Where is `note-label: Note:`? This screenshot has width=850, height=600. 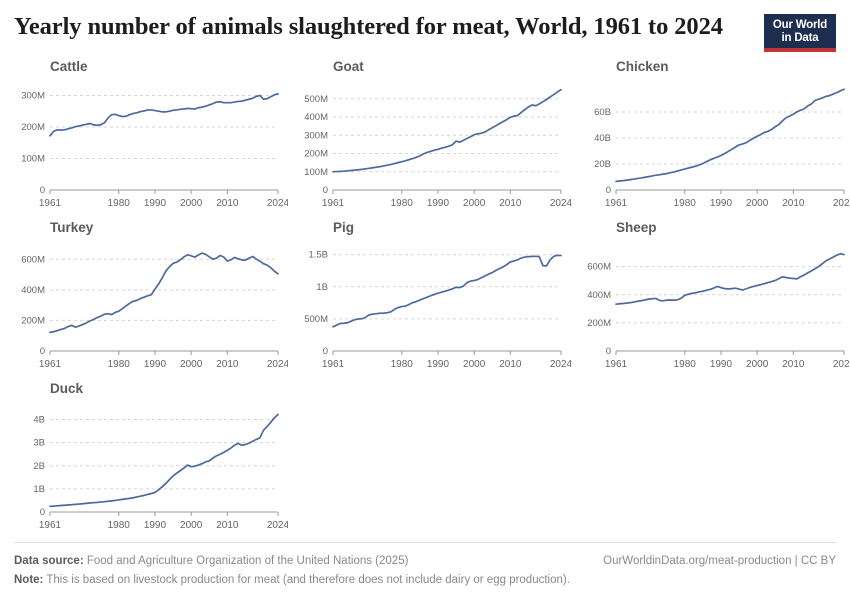 note-label: Note: is located at coordinates (29, 580).